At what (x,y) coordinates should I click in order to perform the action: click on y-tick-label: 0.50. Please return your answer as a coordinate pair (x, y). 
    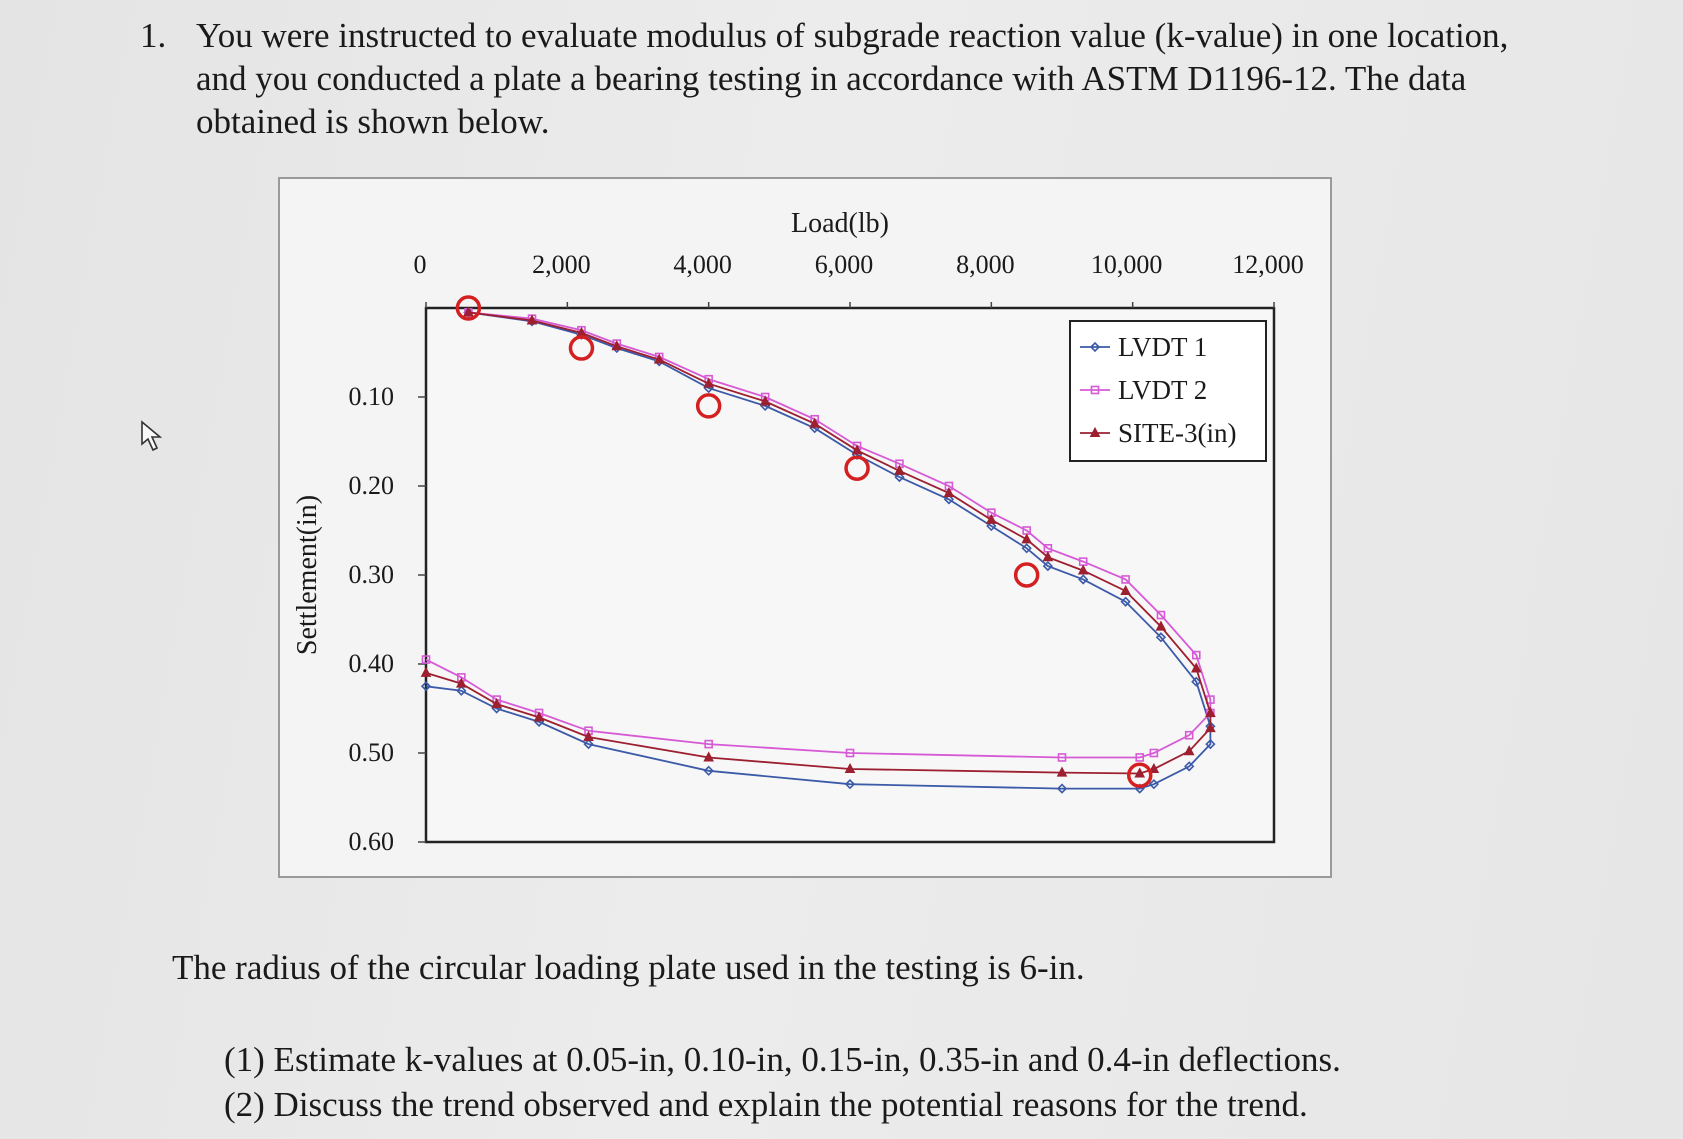
    Looking at the image, I should click on (372, 752).